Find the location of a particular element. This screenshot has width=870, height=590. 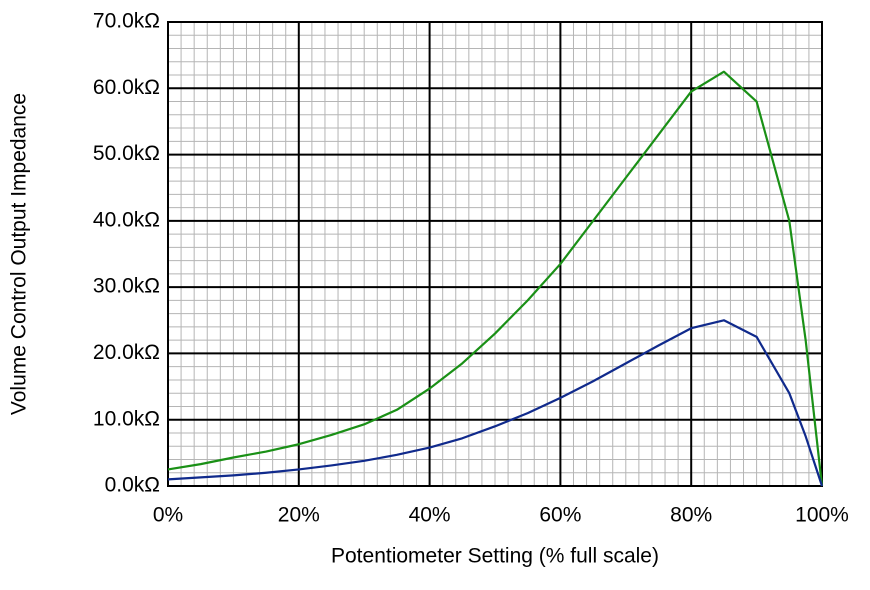

y-tick-label: 60.0kΩ is located at coordinates (126, 87).